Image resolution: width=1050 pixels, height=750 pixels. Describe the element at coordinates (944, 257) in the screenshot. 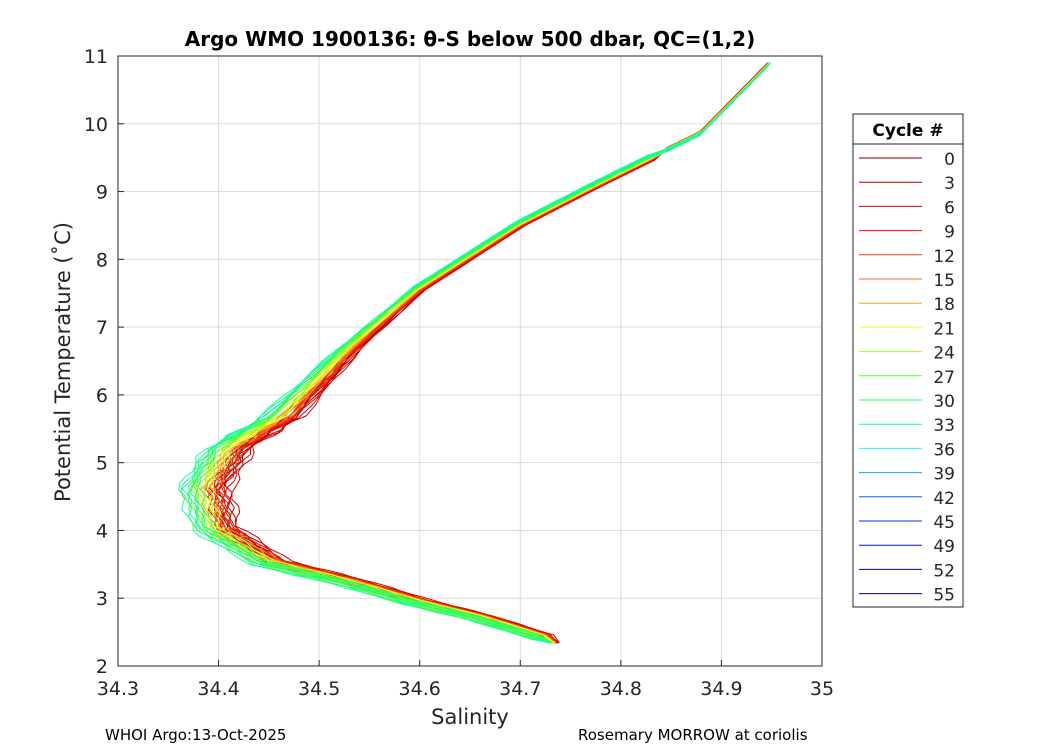

I see `legend-label: 12` at that location.